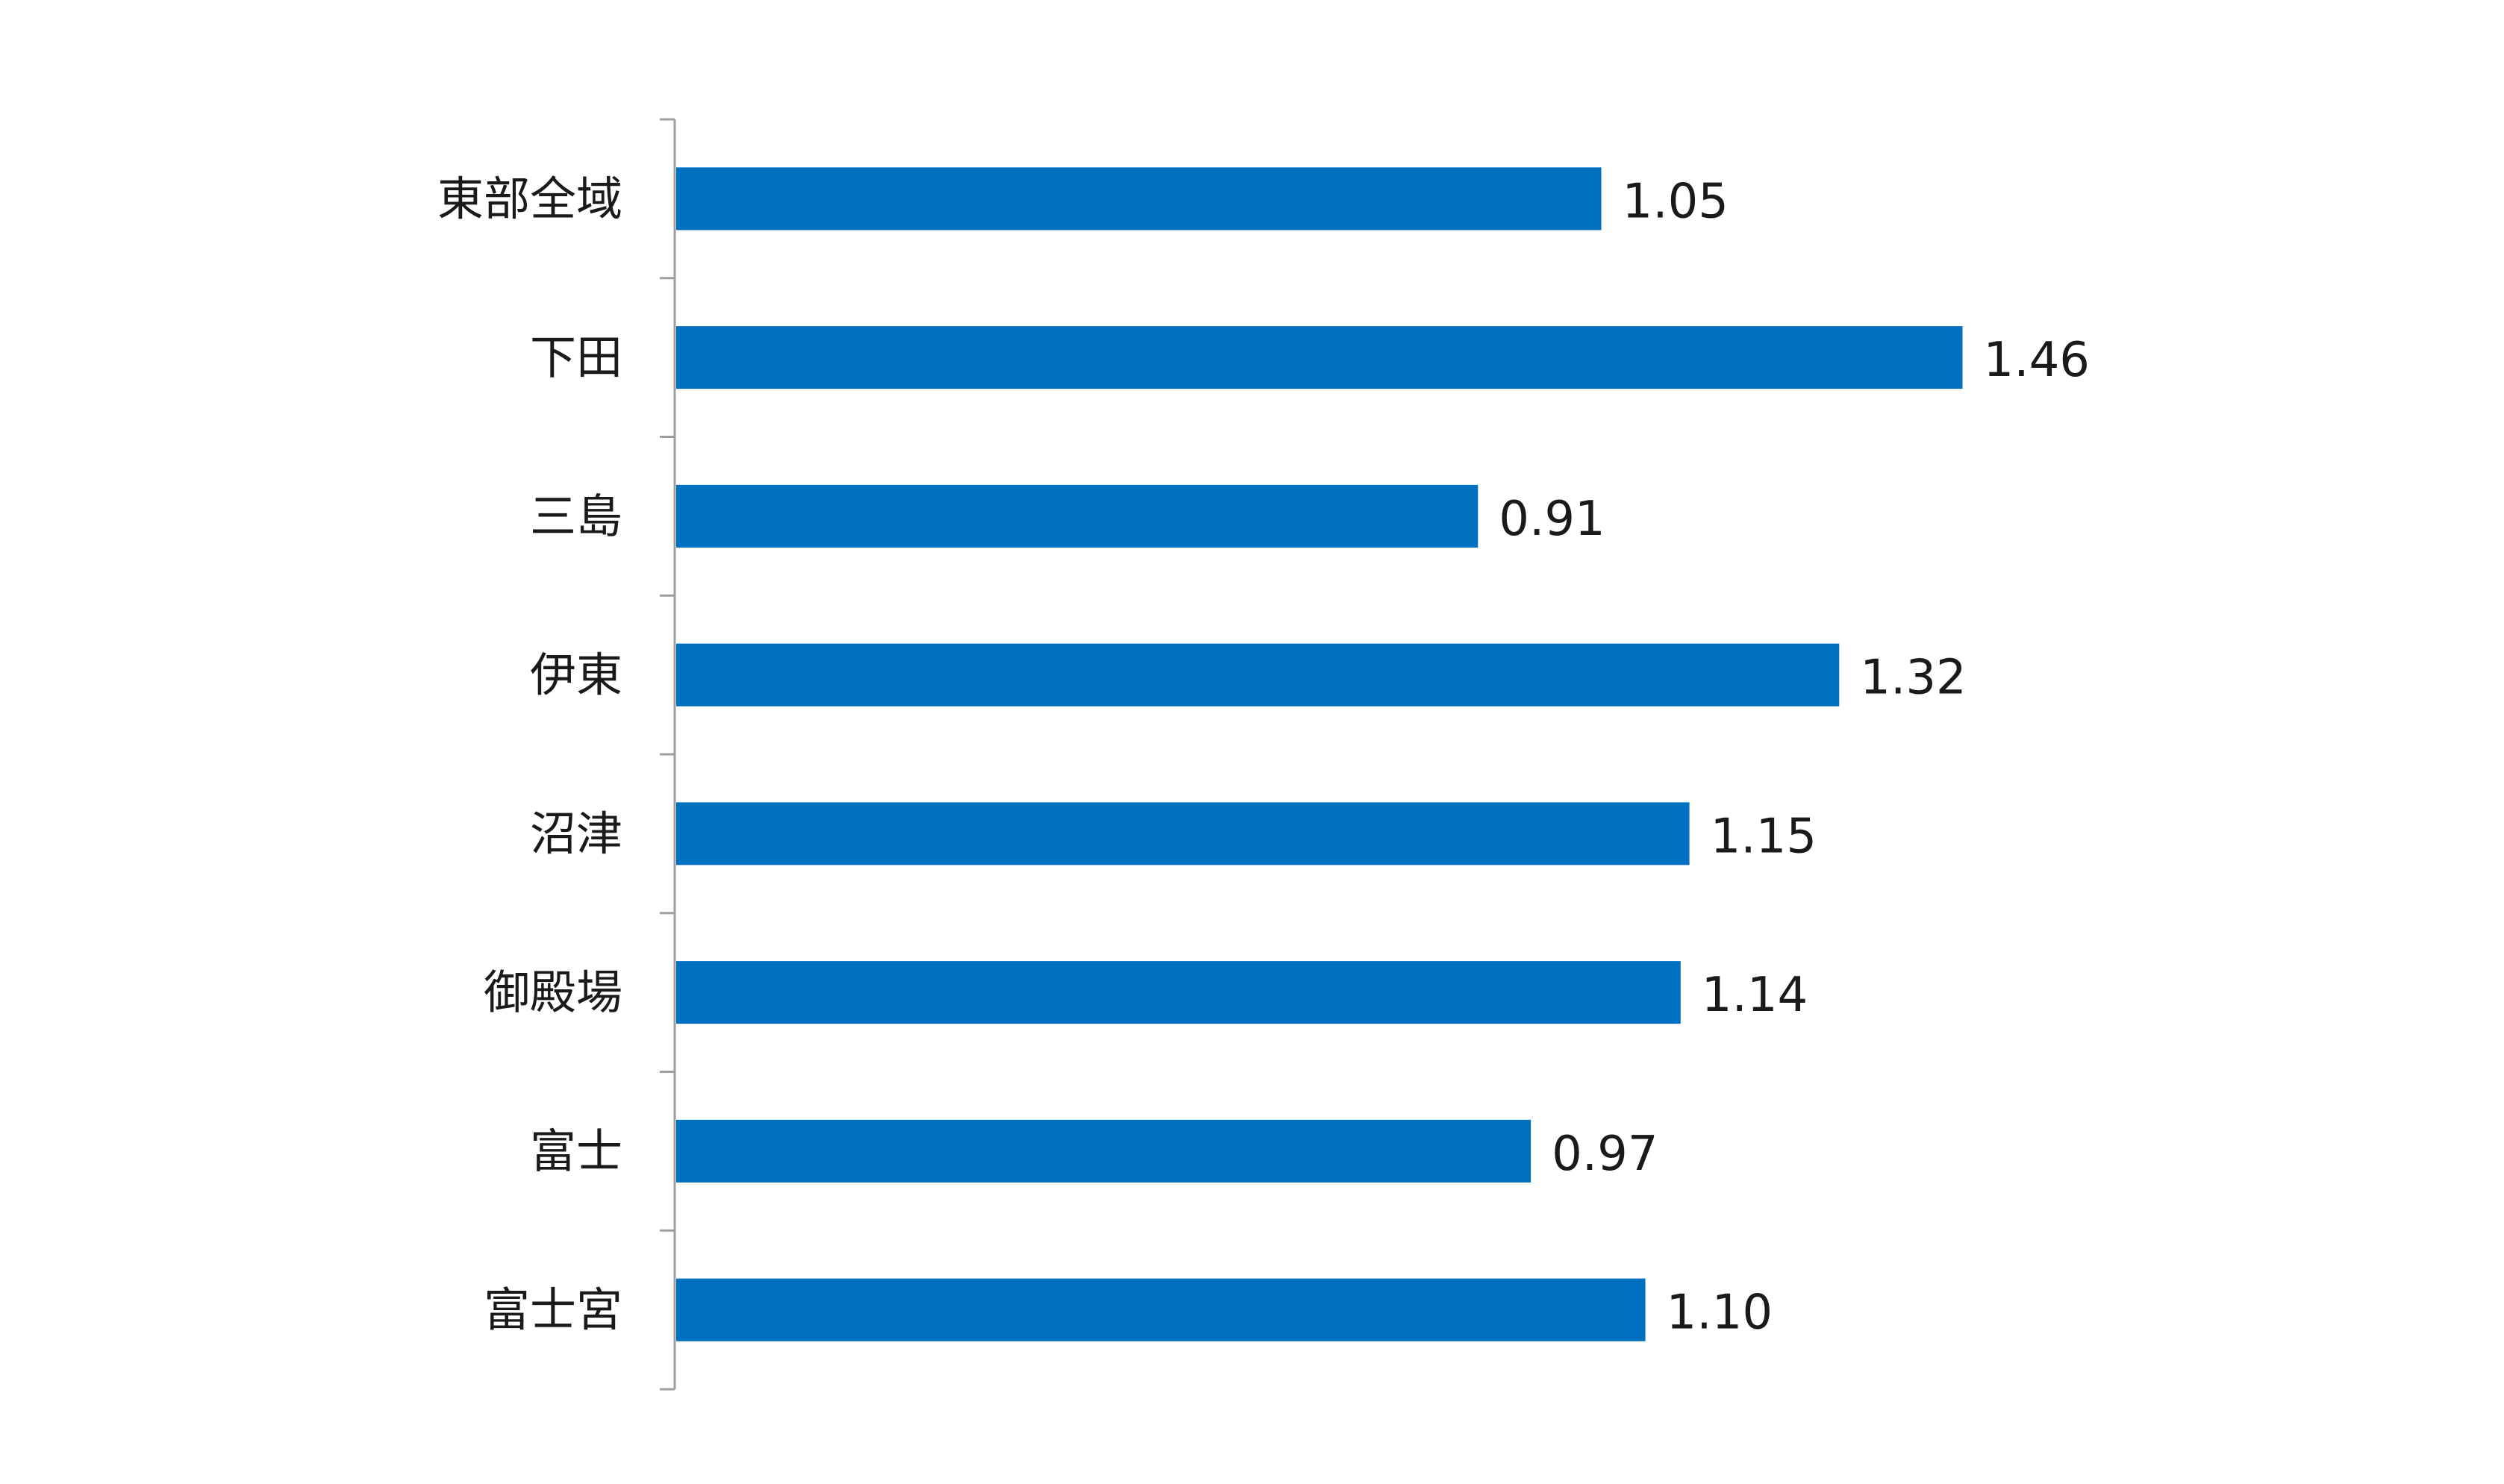 The image size is (2504, 1484). I want to click on category-label: 富士宮, so click(553, 1310).